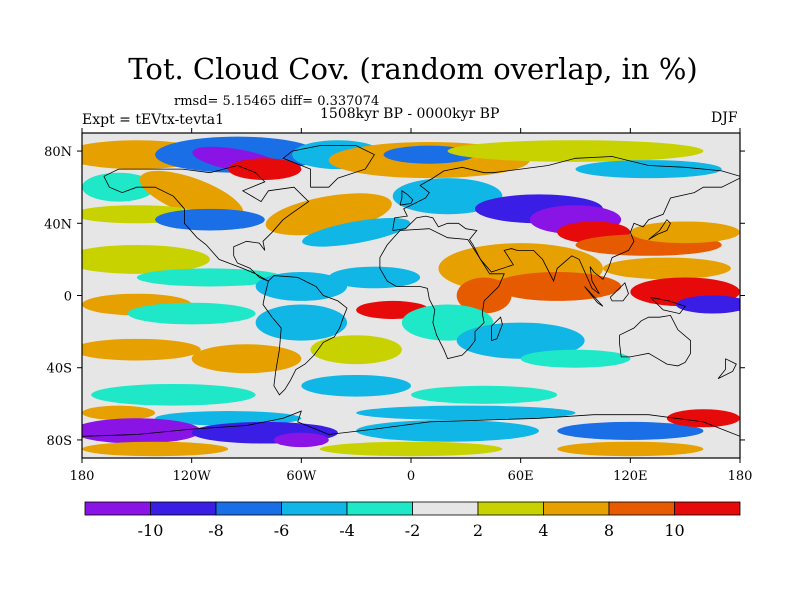  Describe the element at coordinates (413, 530) in the screenshot. I see `colorbar-label: -2` at that location.